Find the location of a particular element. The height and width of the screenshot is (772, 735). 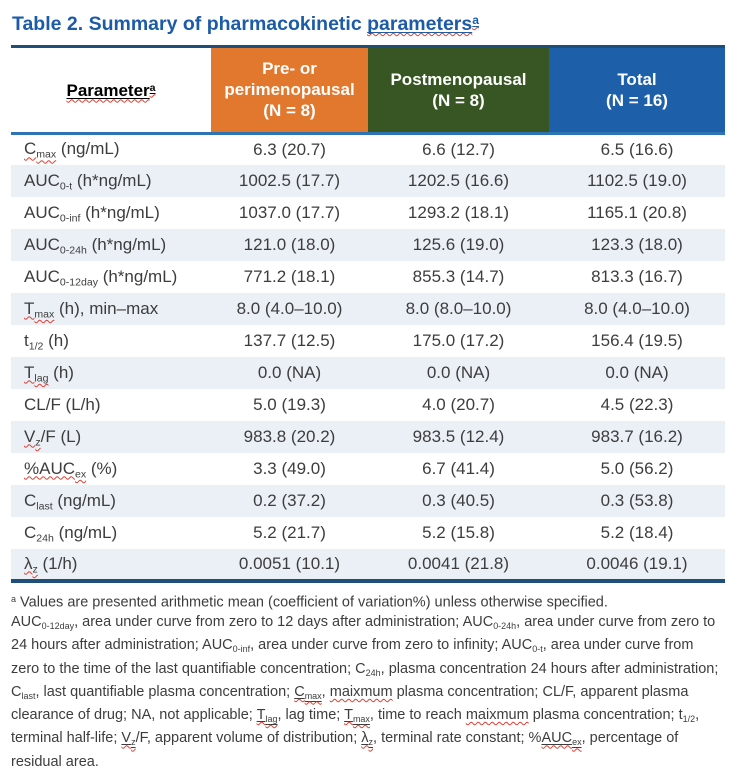

value-cell: 6.7 (41.4) is located at coordinates (458, 469).